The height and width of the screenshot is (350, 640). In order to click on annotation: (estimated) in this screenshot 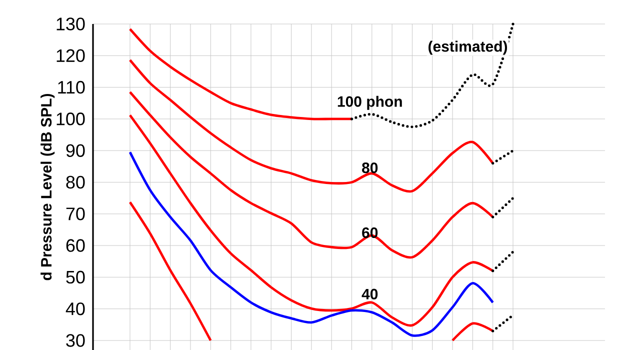, I will do `click(468, 47)`.